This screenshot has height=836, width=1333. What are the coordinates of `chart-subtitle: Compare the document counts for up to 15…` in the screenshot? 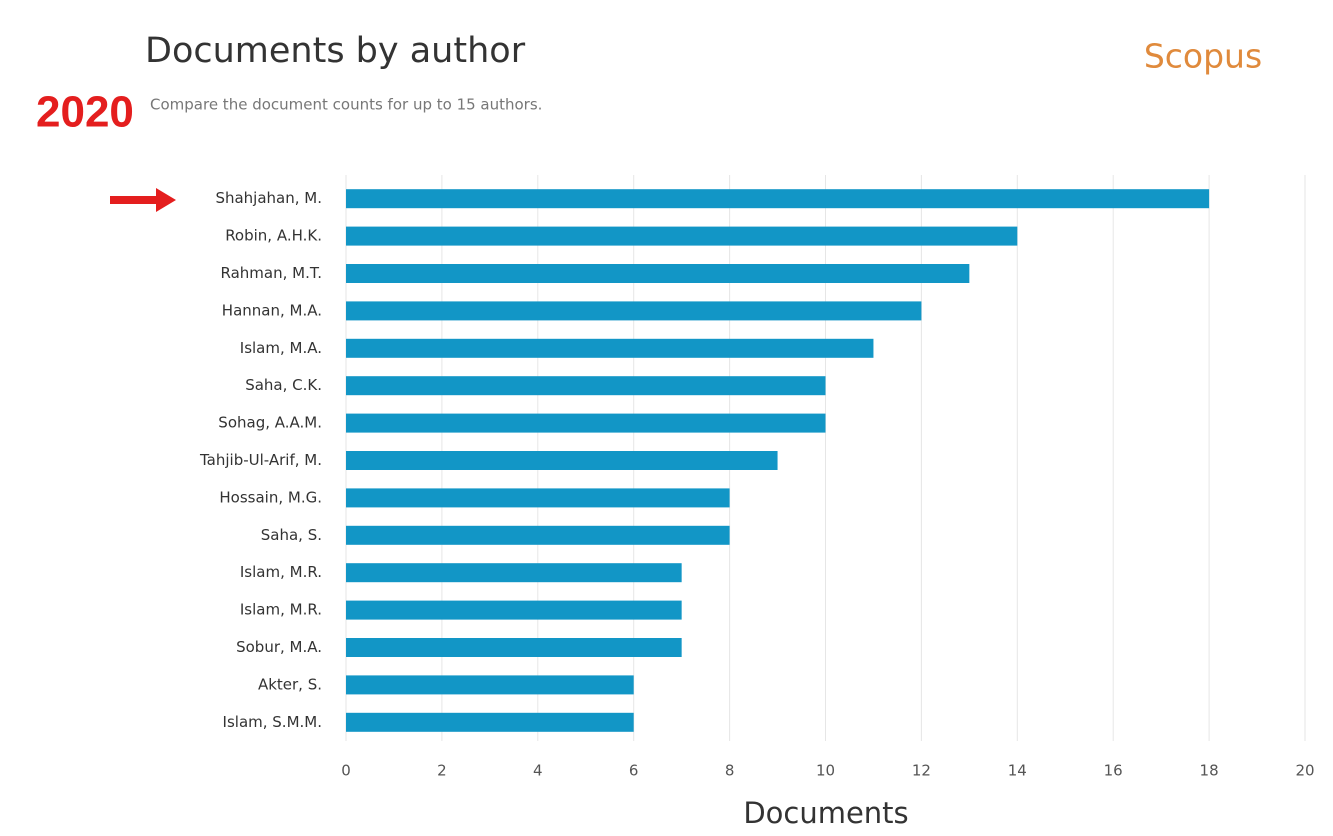 It's located at (346, 105).